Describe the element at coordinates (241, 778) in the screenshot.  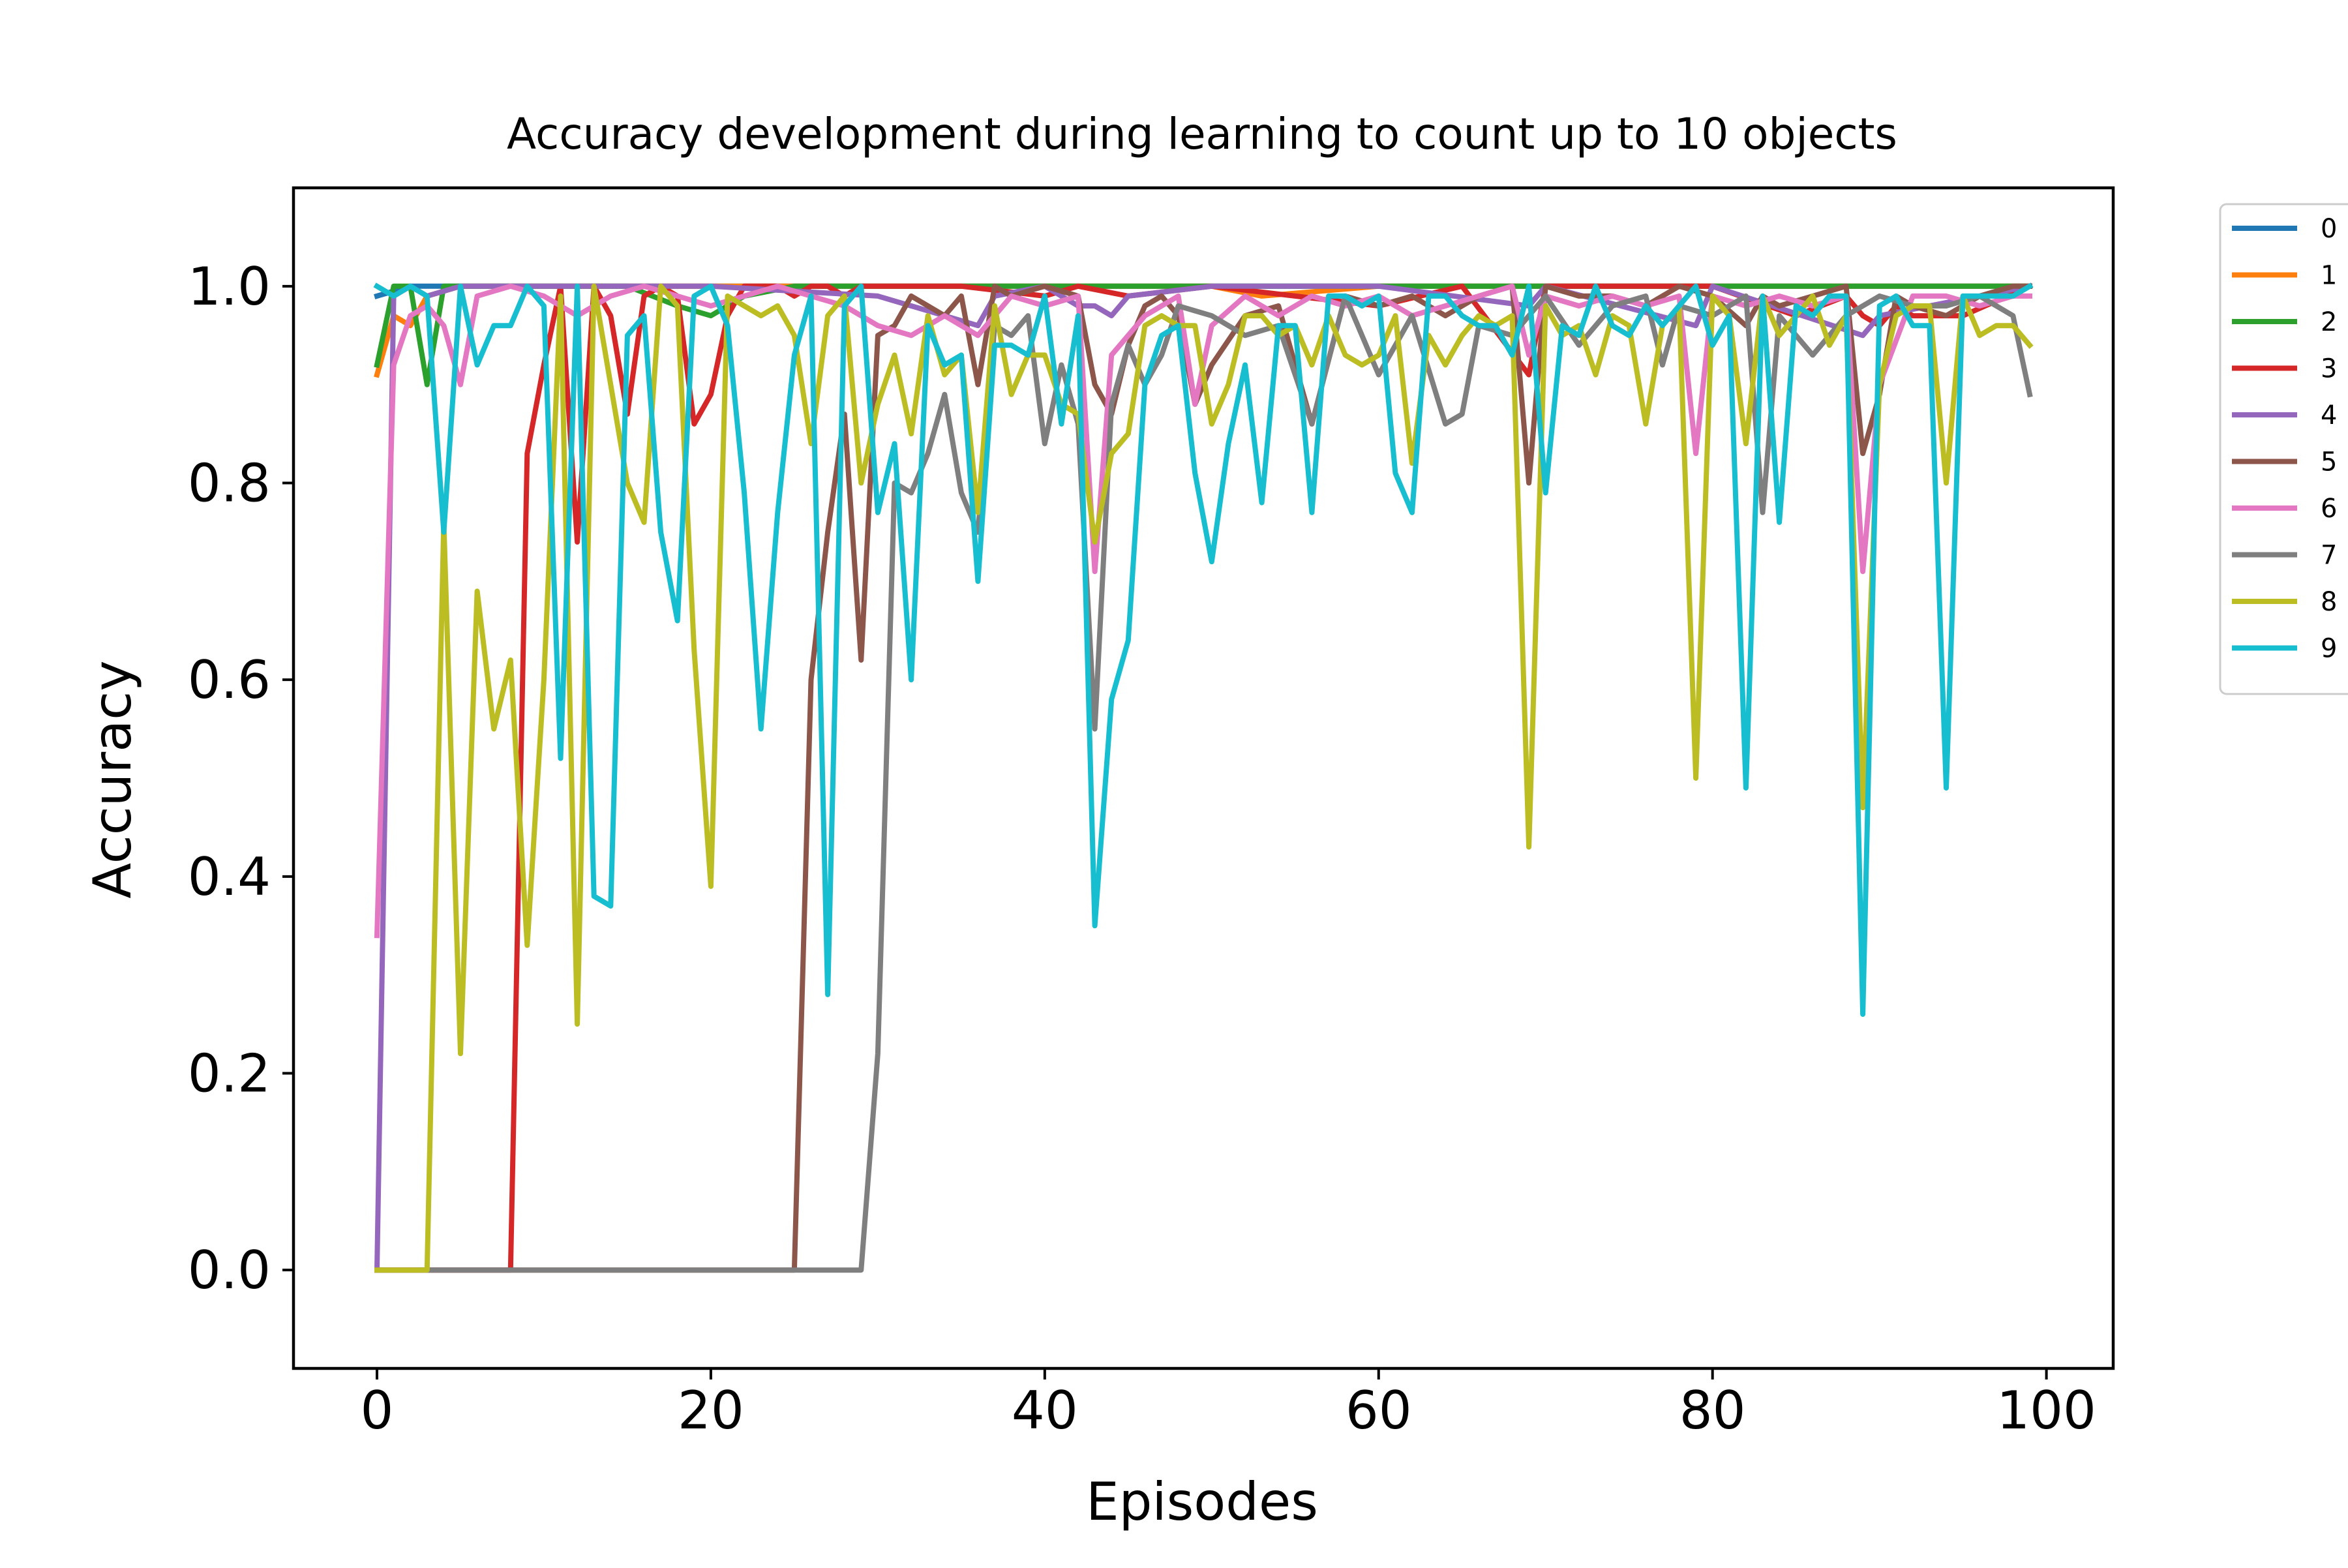
I see `y-axis: 0.0 0.2 0.4 0.6 0.8 1.0` at that location.